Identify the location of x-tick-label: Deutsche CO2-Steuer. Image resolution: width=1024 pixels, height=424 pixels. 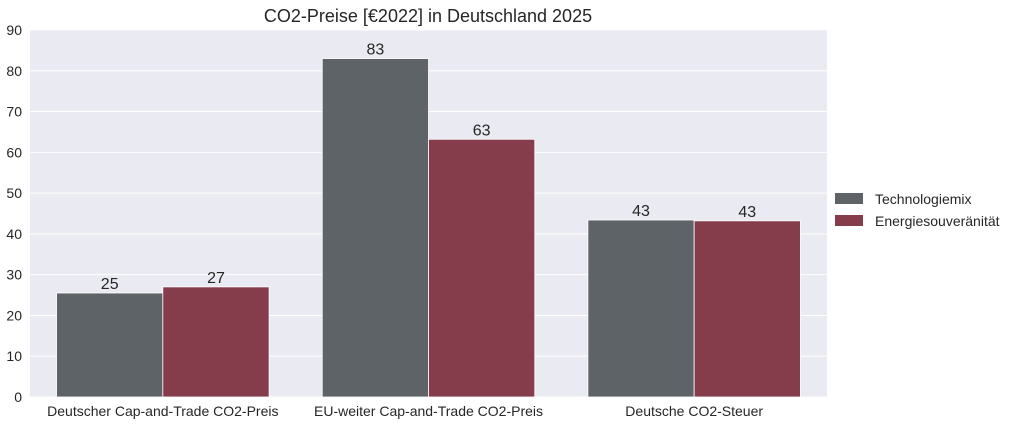
(694, 411).